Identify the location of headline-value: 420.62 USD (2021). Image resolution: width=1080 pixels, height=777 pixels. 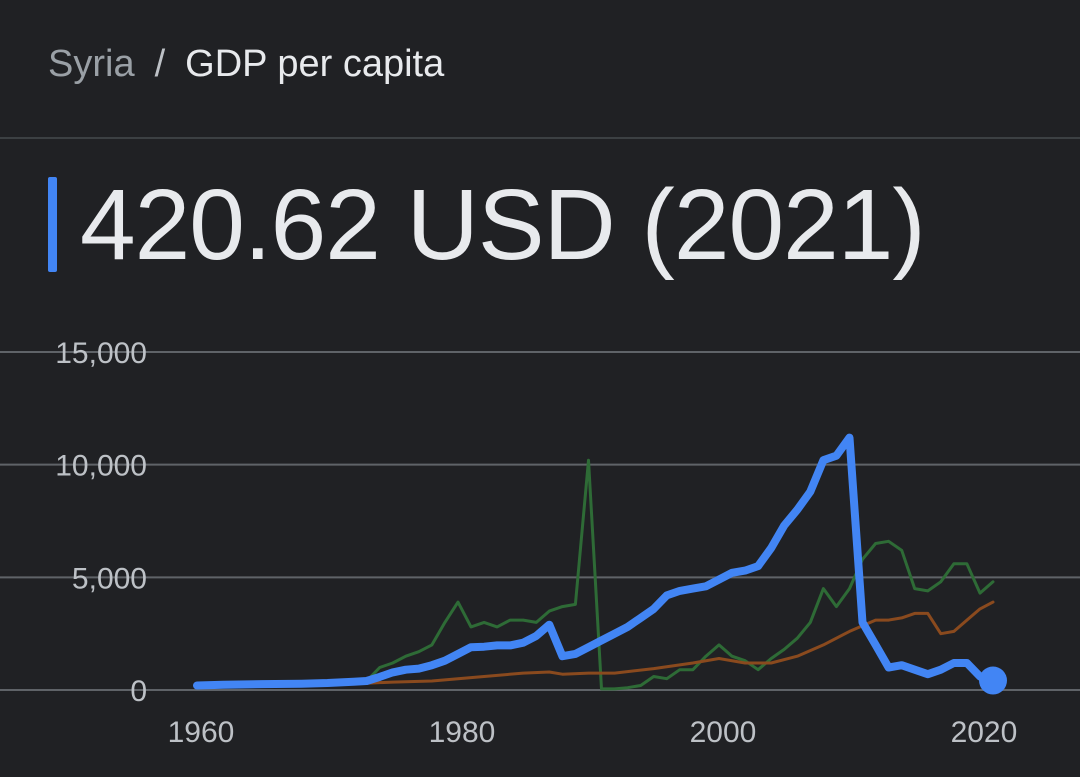
(503, 225).